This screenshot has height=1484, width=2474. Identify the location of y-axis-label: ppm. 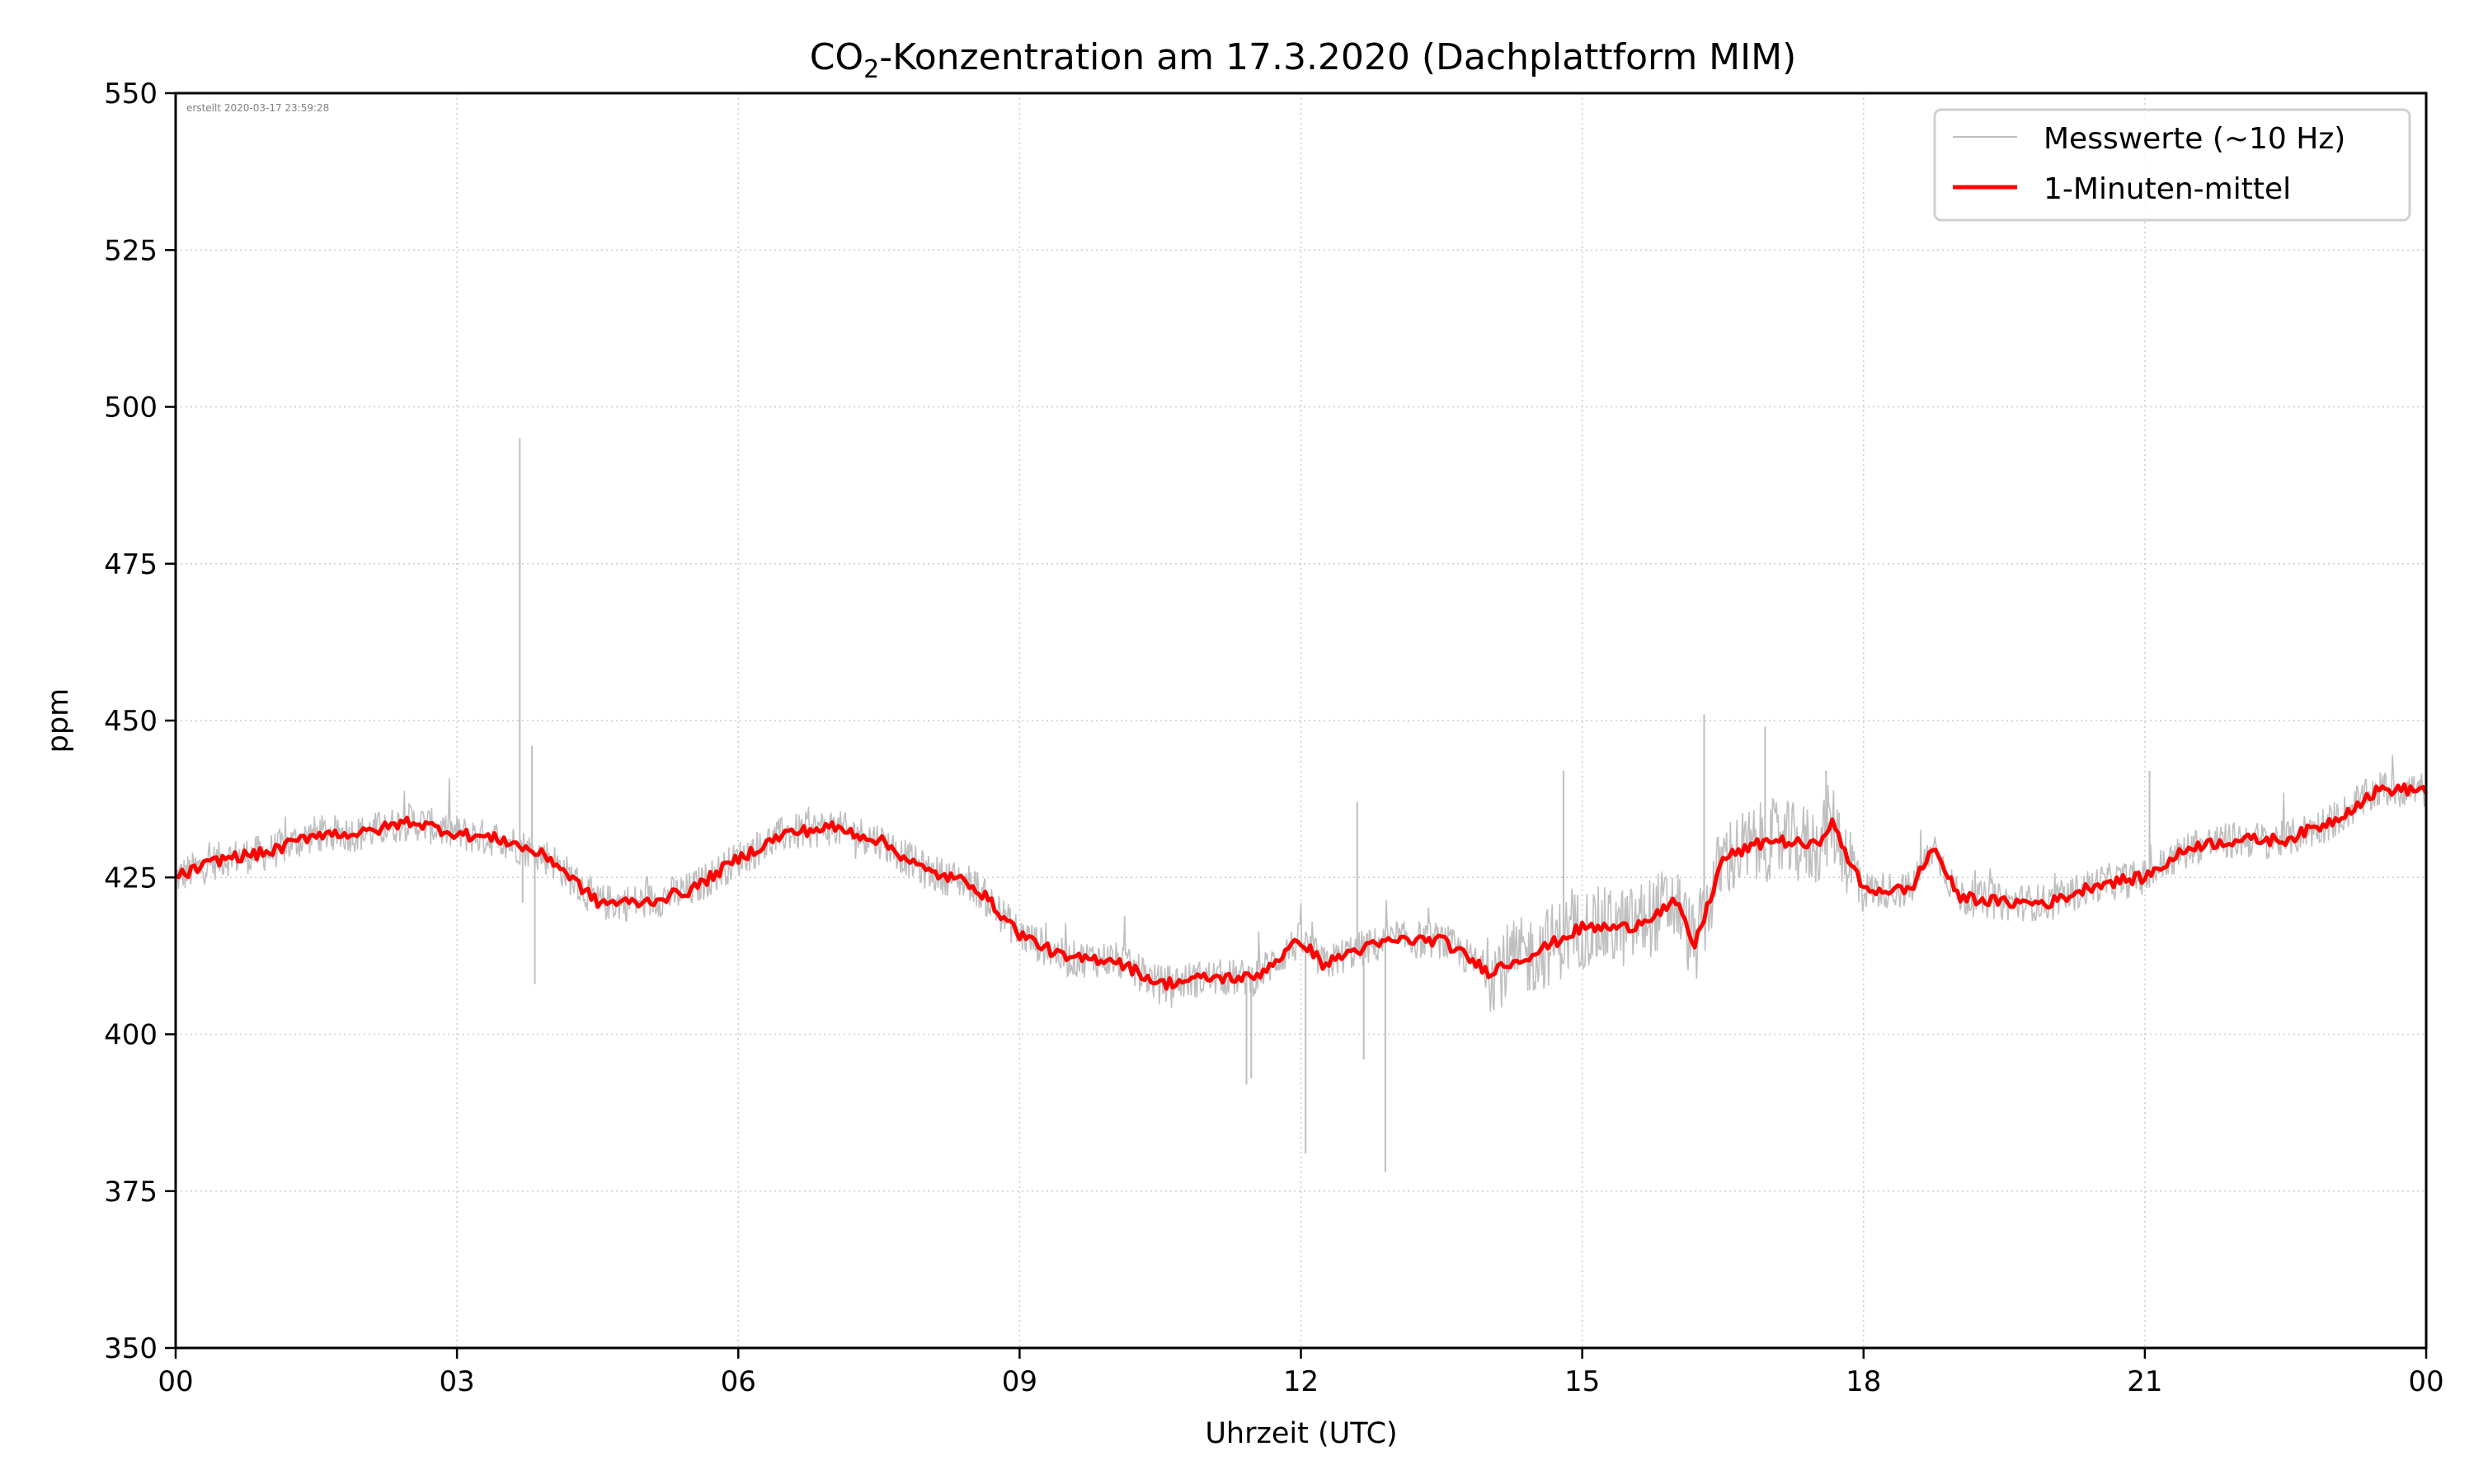
(58, 721).